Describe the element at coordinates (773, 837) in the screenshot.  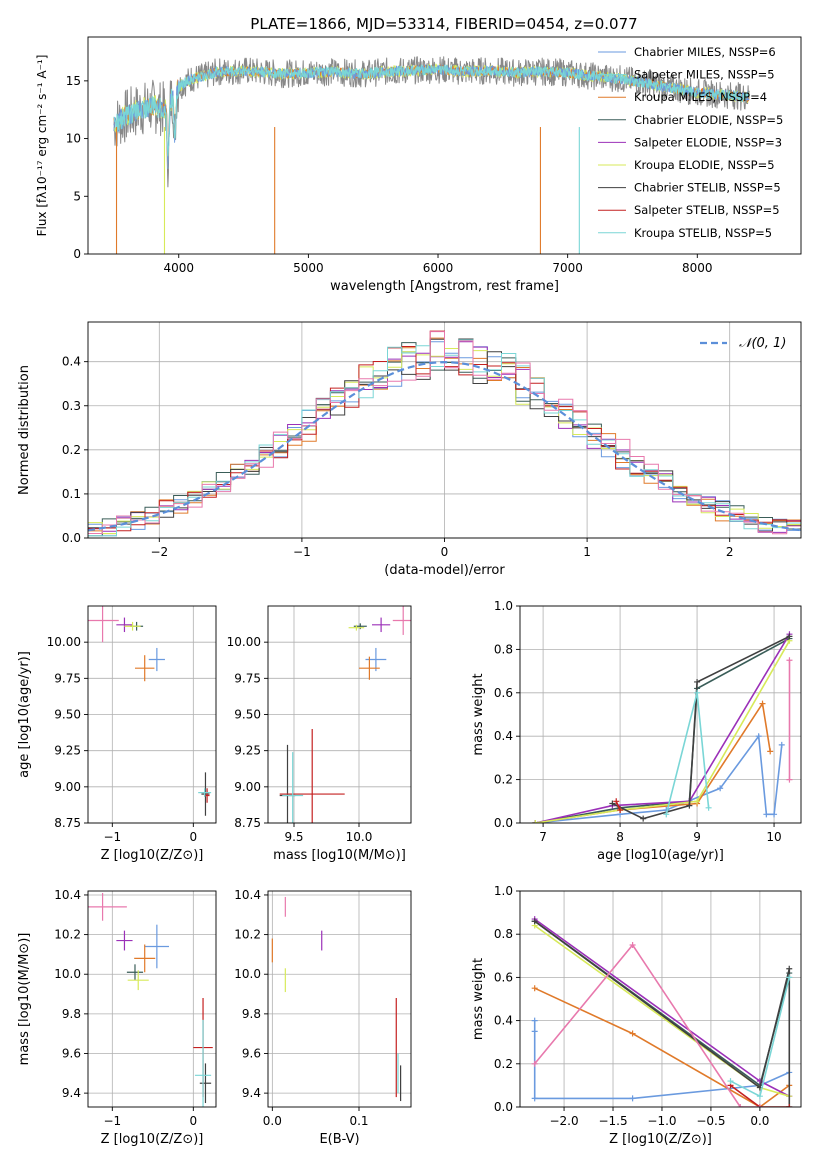
I see `x-tick-label: 10` at that location.